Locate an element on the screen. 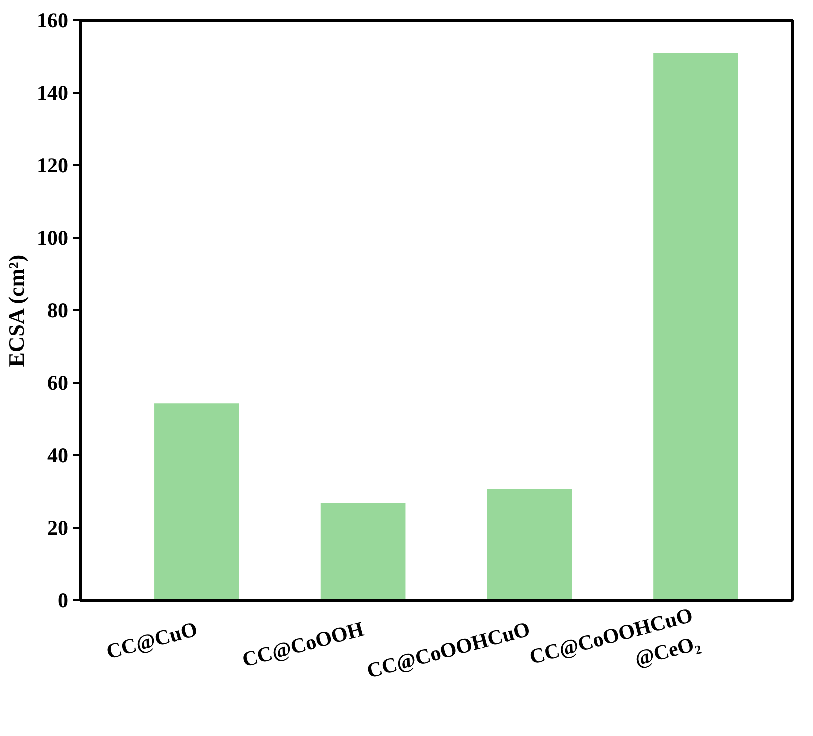  y-tick-label: 100 is located at coordinates (52, 238).